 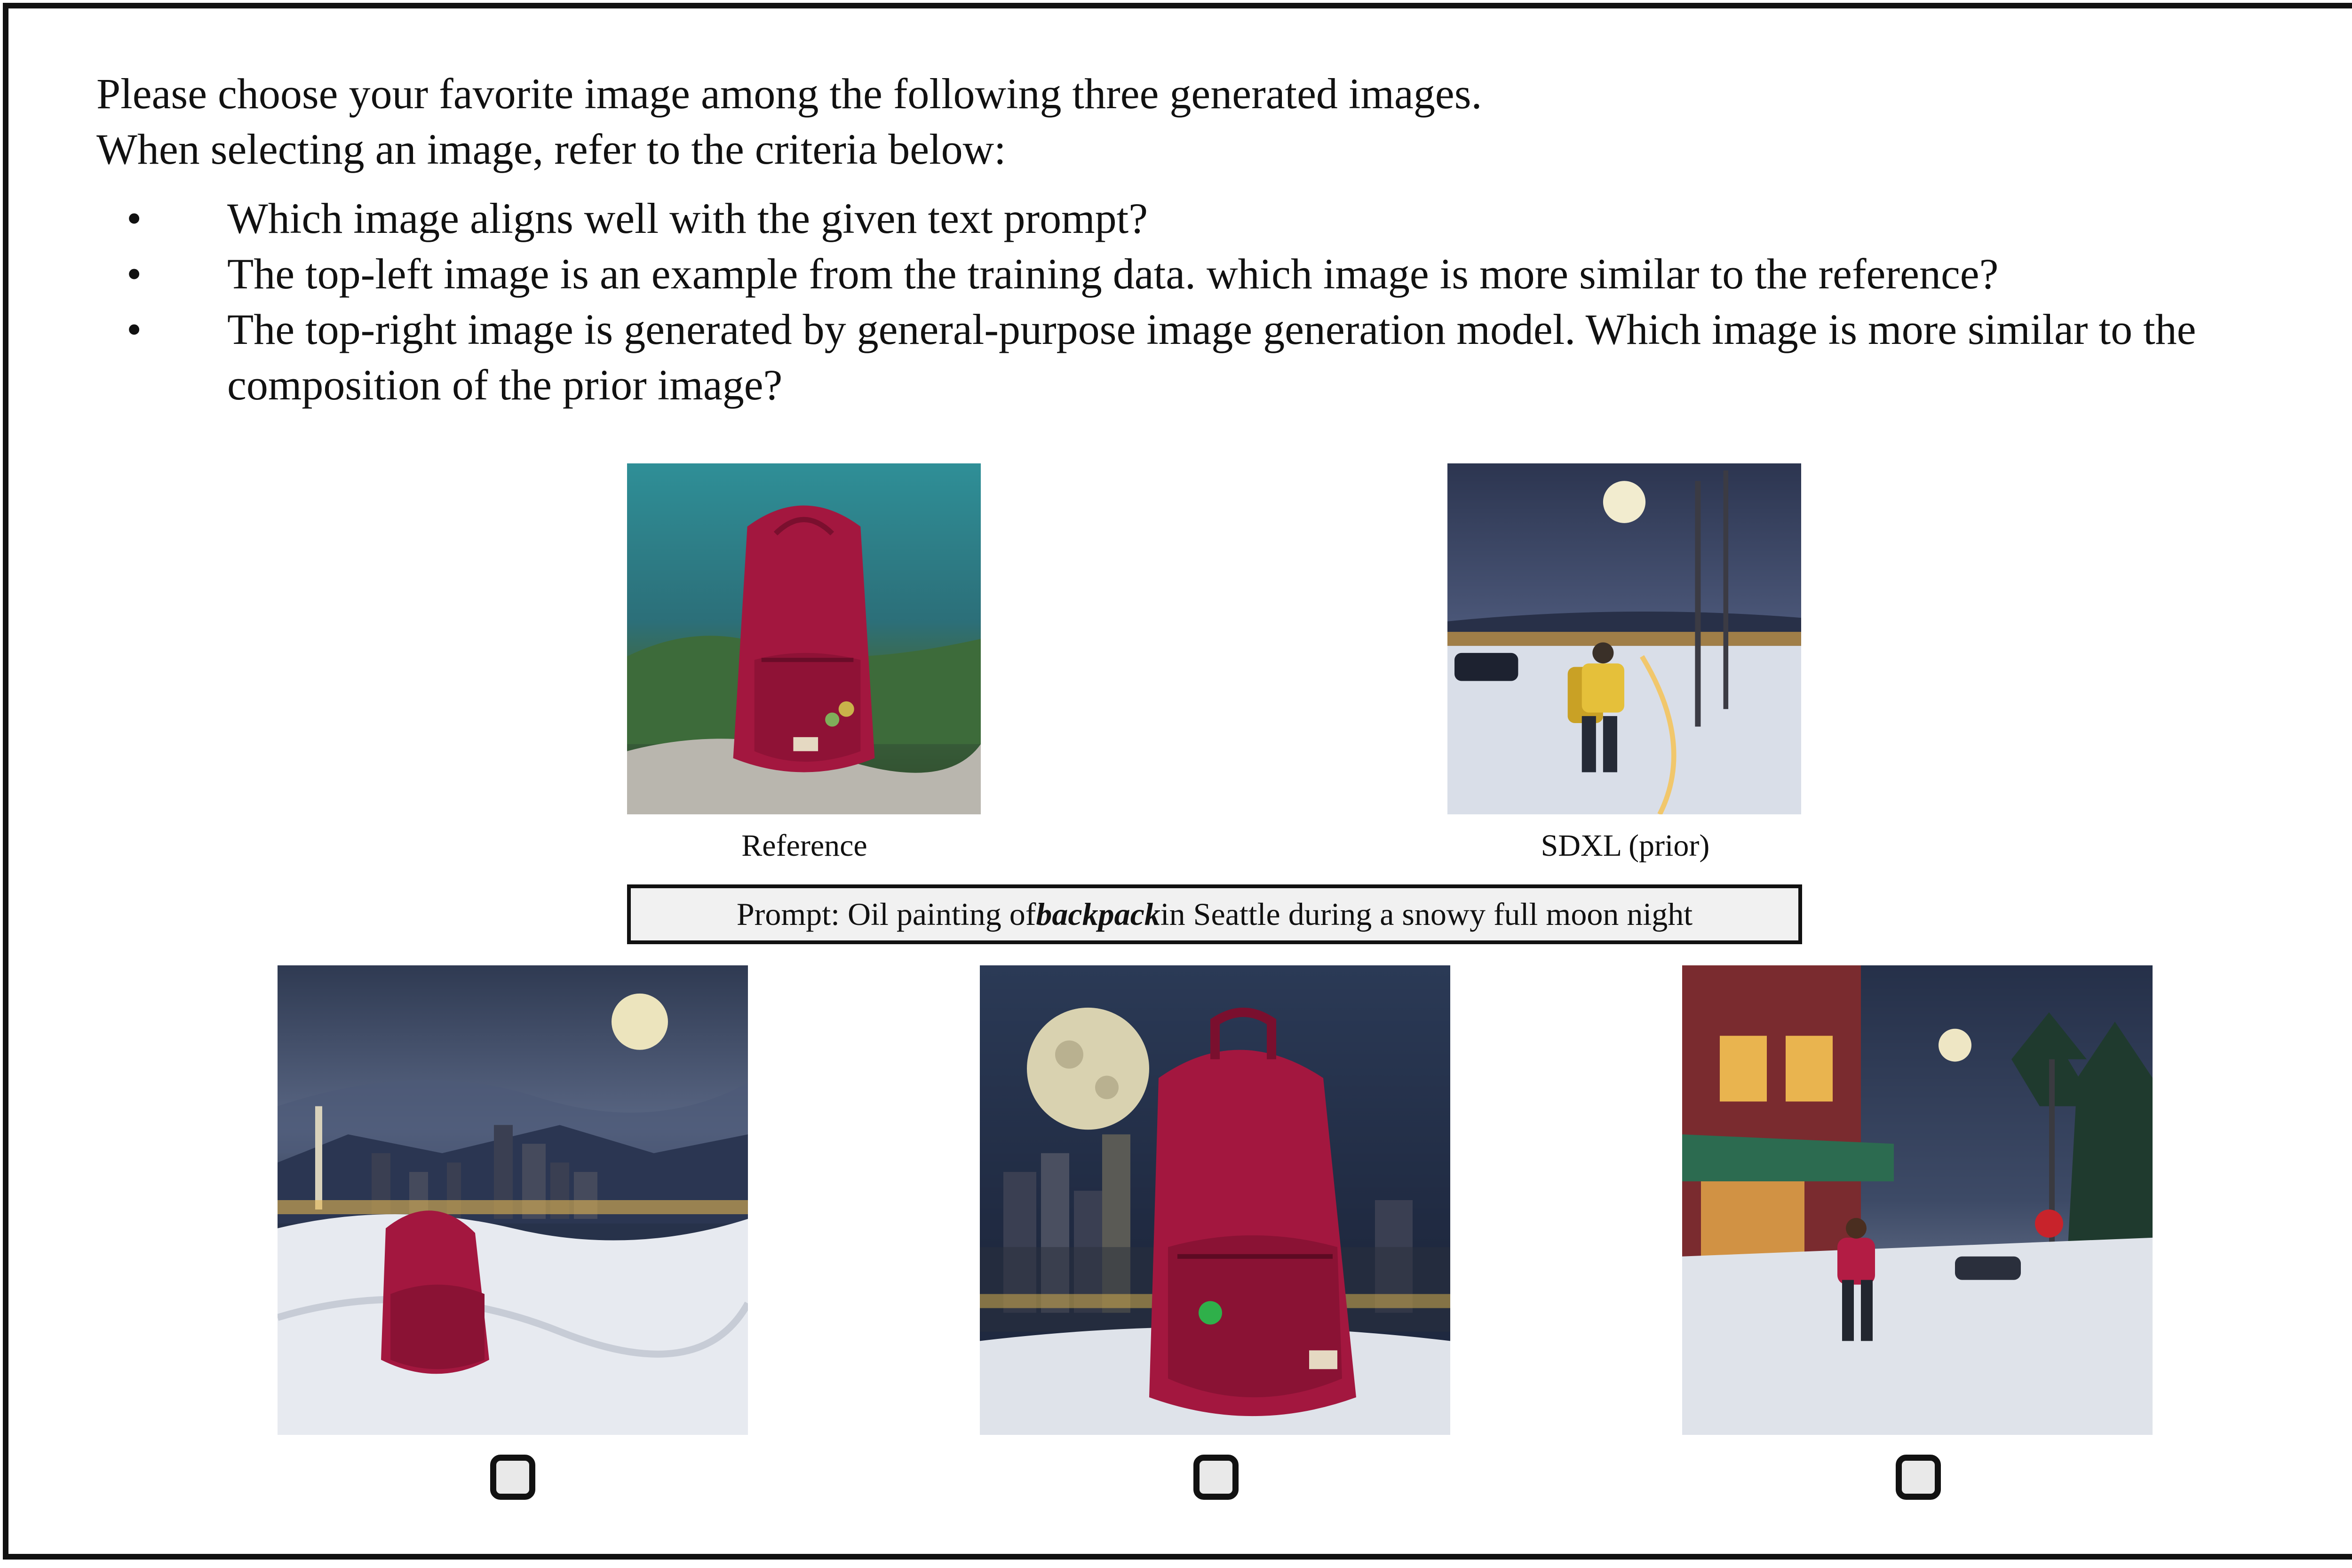 I want to click on reference-image, so click(x=804, y=638).